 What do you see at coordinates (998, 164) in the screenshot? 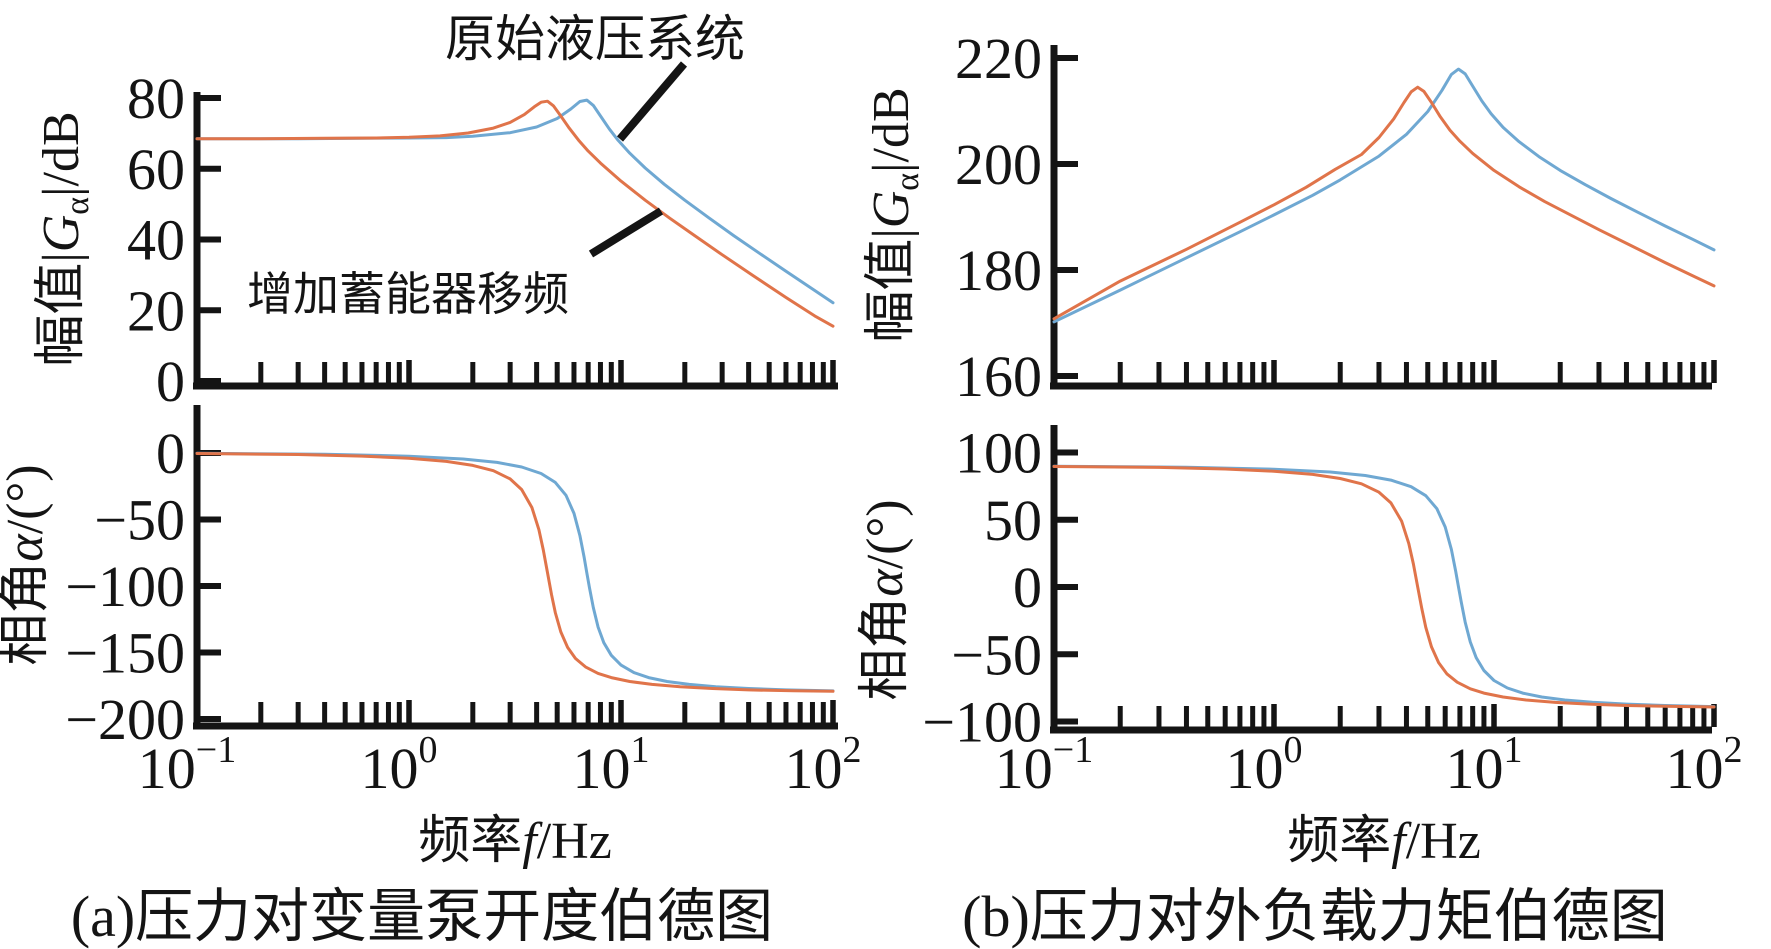
I see `y-tick-label: 200` at bounding box center [998, 164].